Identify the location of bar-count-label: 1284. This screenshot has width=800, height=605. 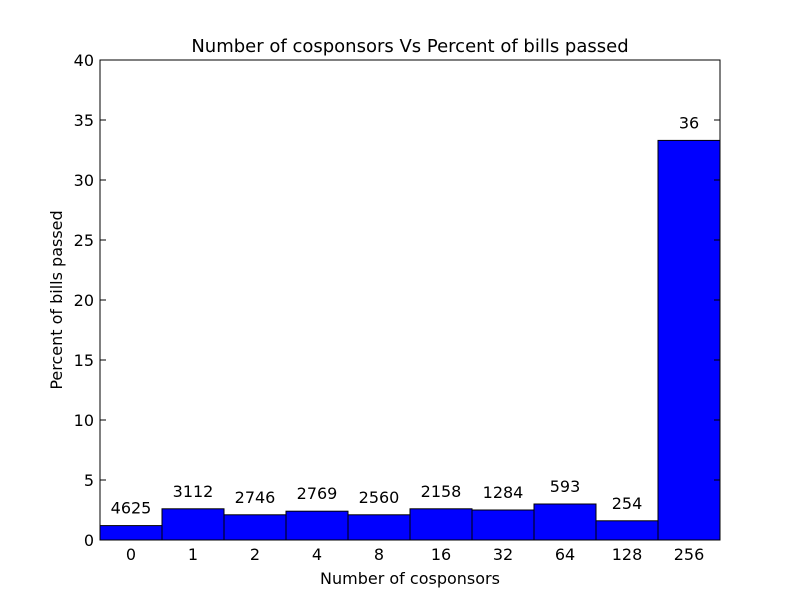
(503, 492).